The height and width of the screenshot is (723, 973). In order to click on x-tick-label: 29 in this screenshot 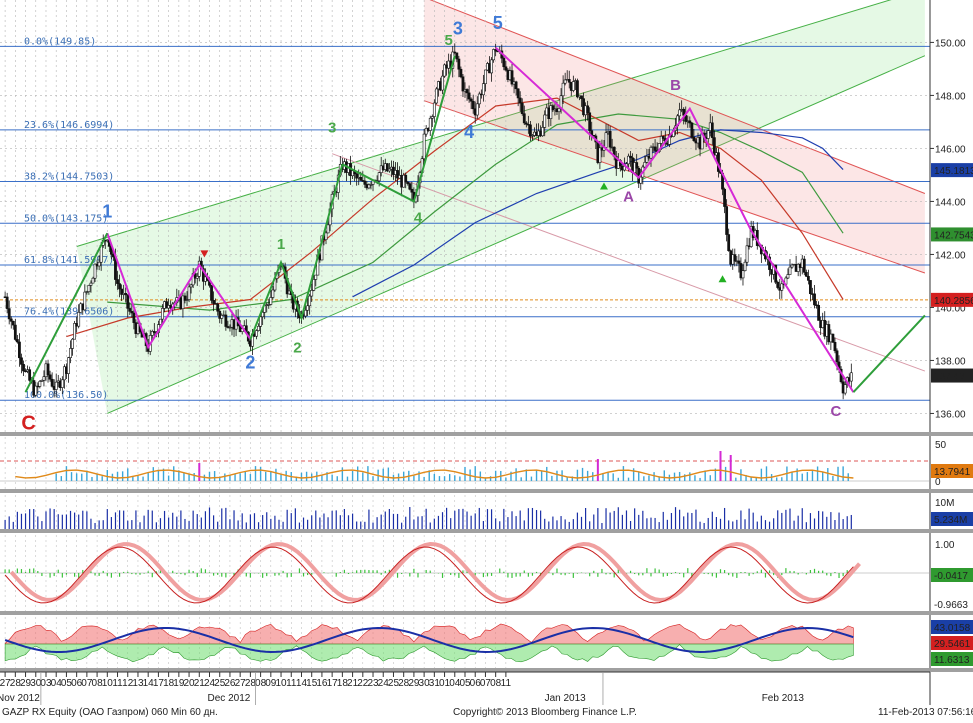, I will do `click(26, 683)`.